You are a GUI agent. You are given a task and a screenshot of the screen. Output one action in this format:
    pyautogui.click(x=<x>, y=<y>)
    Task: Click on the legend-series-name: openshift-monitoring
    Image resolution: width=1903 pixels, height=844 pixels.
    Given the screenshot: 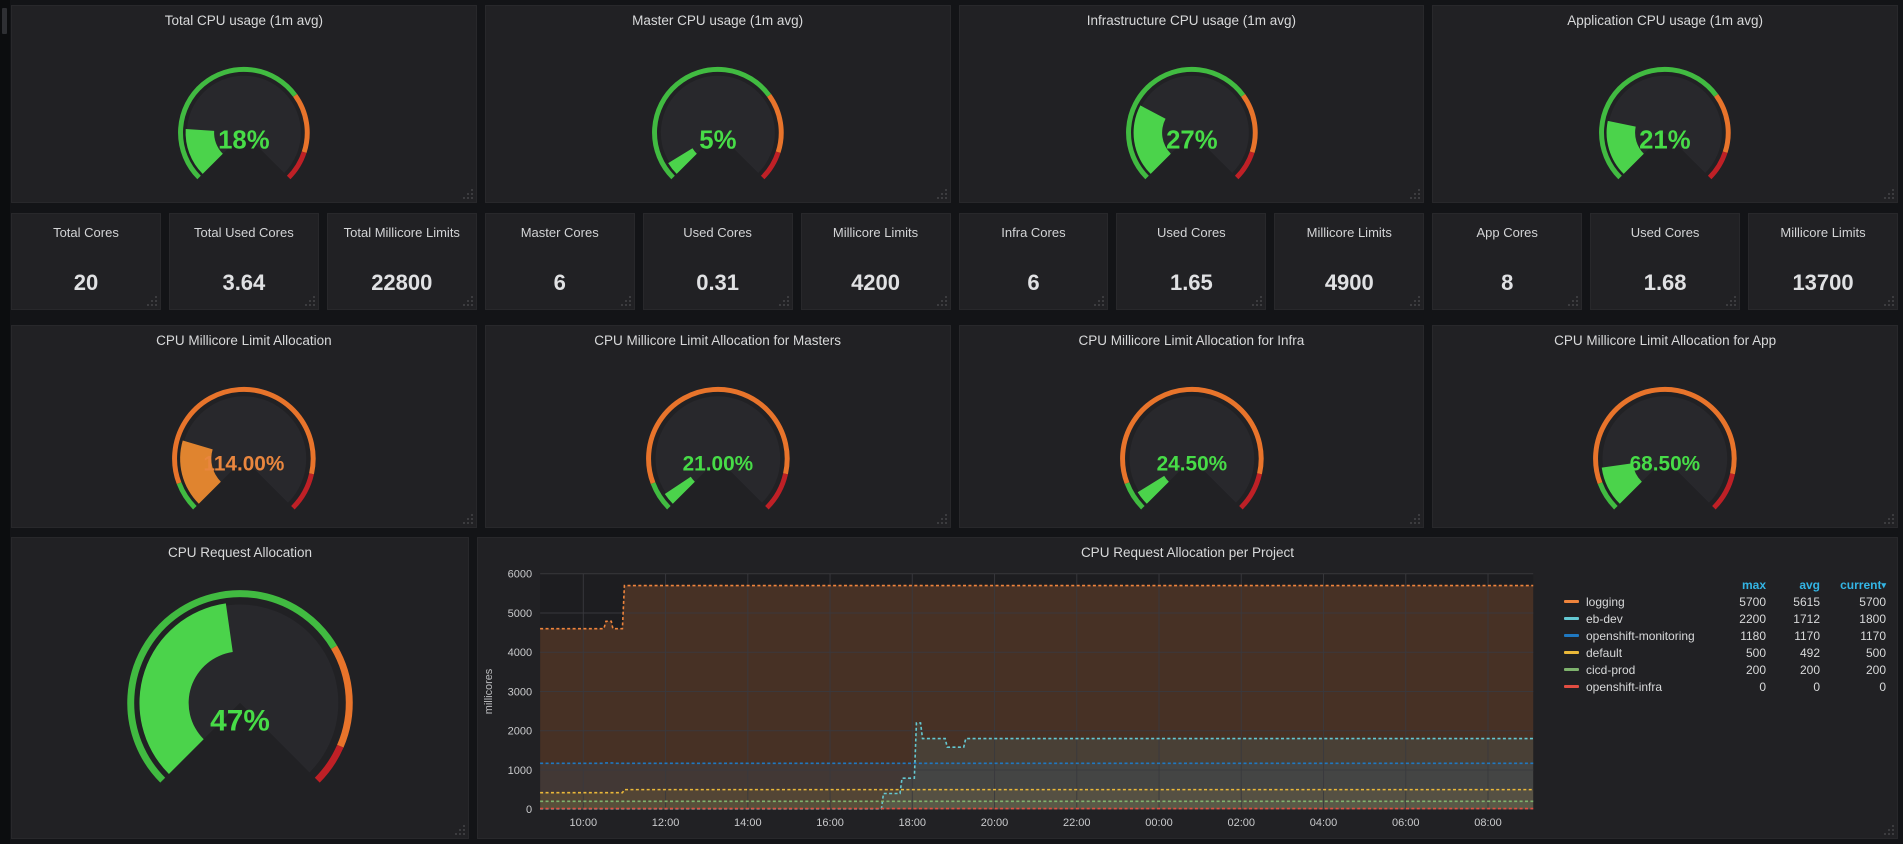 What is the action you would take?
    pyautogui.click(x=1640, y=635)
    